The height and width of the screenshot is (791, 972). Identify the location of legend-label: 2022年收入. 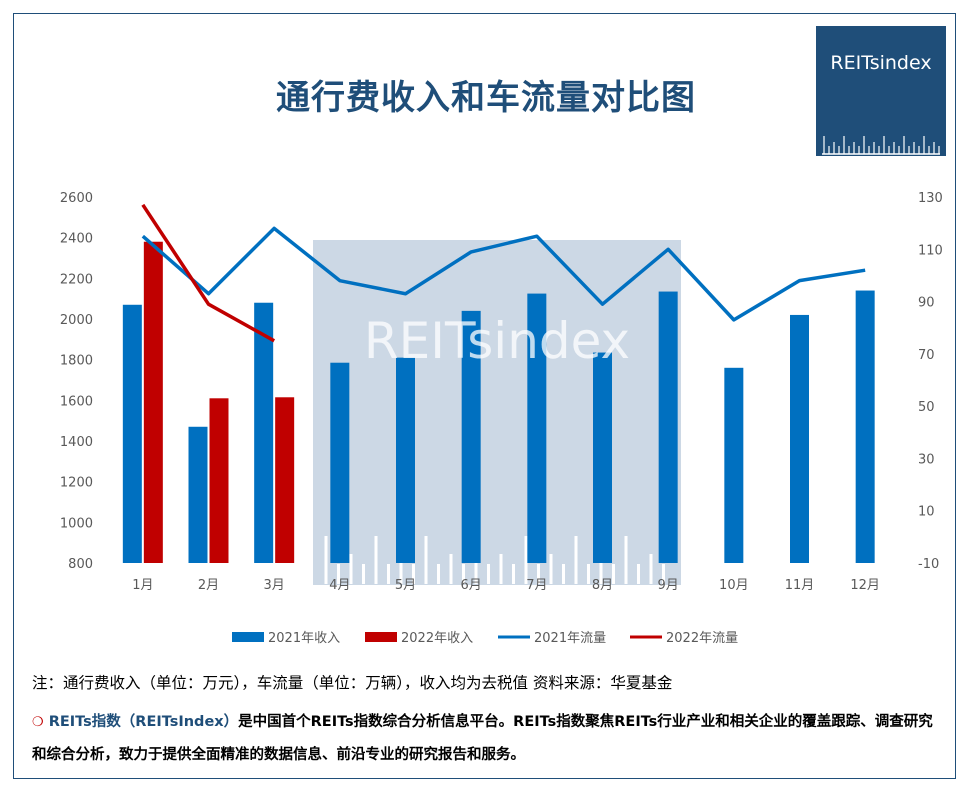
(437, 638).